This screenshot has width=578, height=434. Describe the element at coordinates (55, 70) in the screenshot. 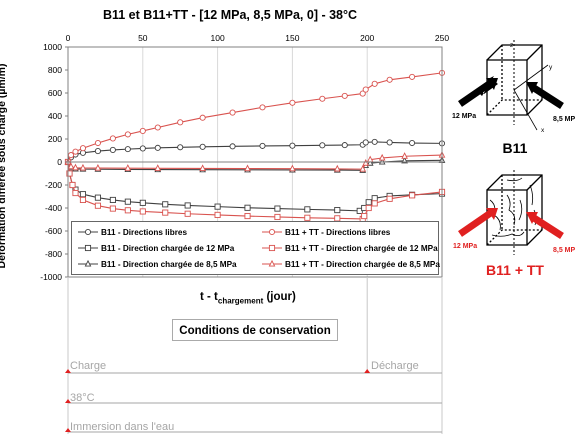

I see `y-tick-label: 800` at that location.